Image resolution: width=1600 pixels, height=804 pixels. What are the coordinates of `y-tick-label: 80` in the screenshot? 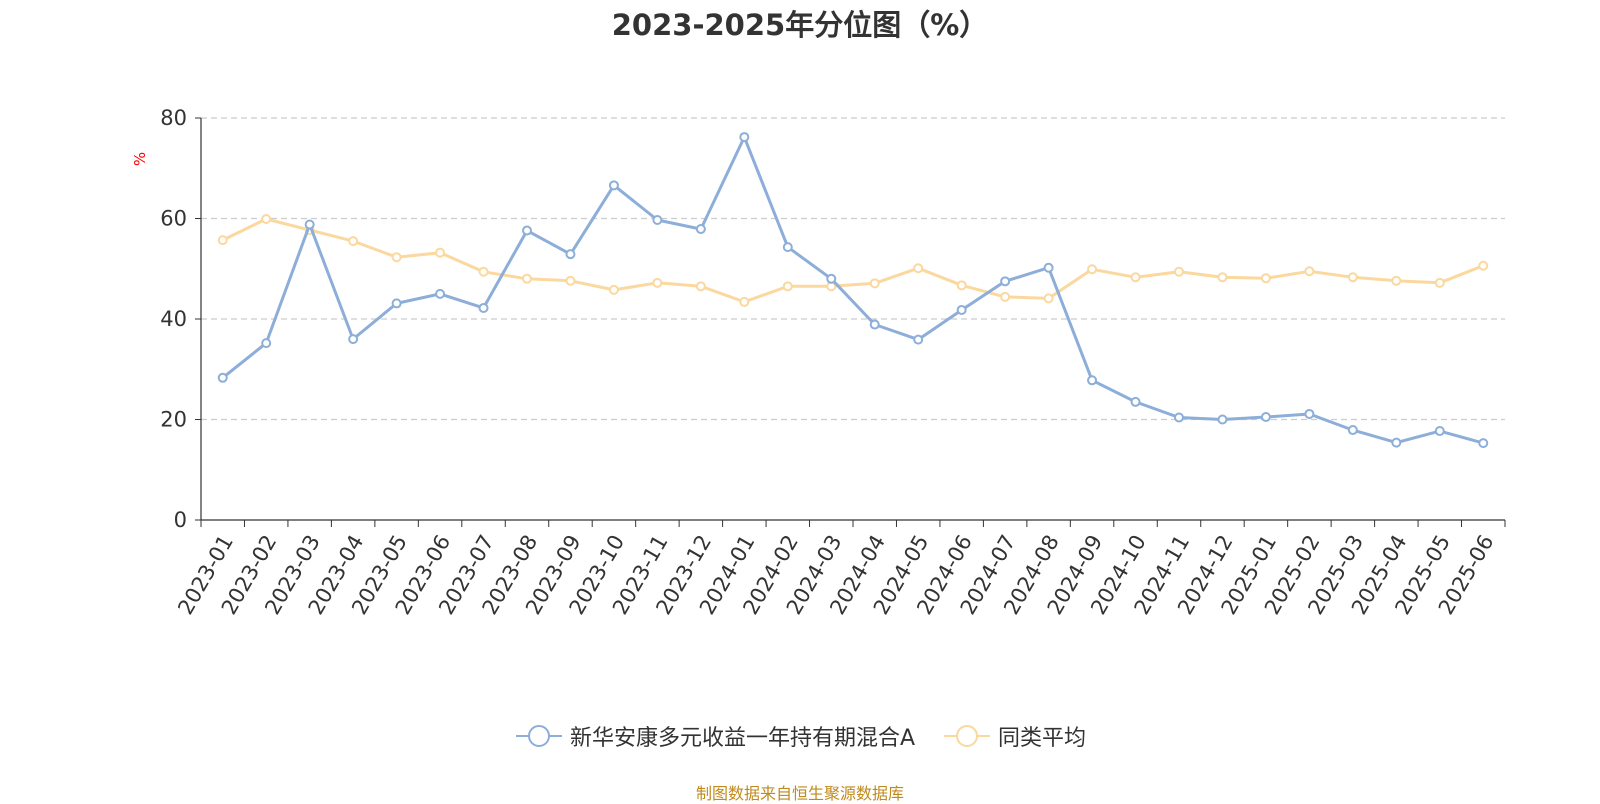 It's located at (173, 118).